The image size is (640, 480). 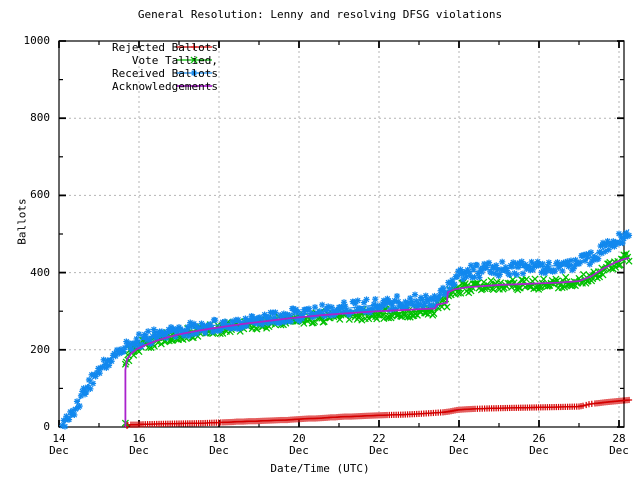 I want to click on legend-item: Vote Tallied,, so click(x=140, y=60).